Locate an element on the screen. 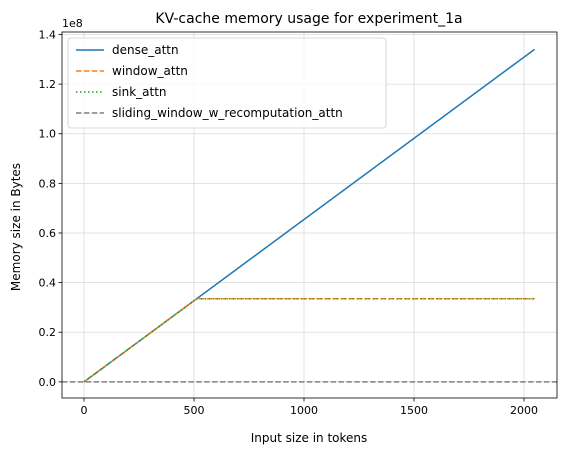 The width and height of the screenshot is (567, 455). y-tick-label: 0.0 is located at coordinates (48, 382).